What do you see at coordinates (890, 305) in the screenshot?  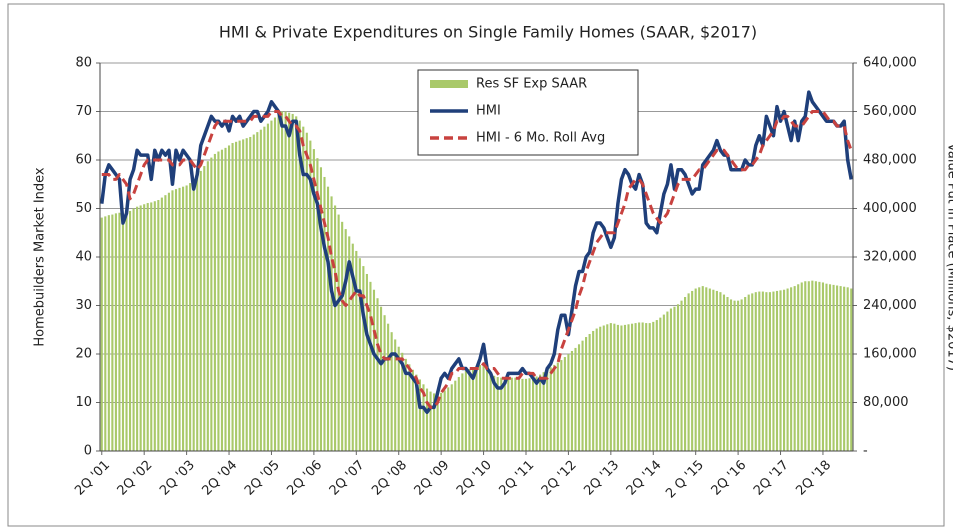 I see `y2-tick-label: 240,000` at bounding box center [890, 305].